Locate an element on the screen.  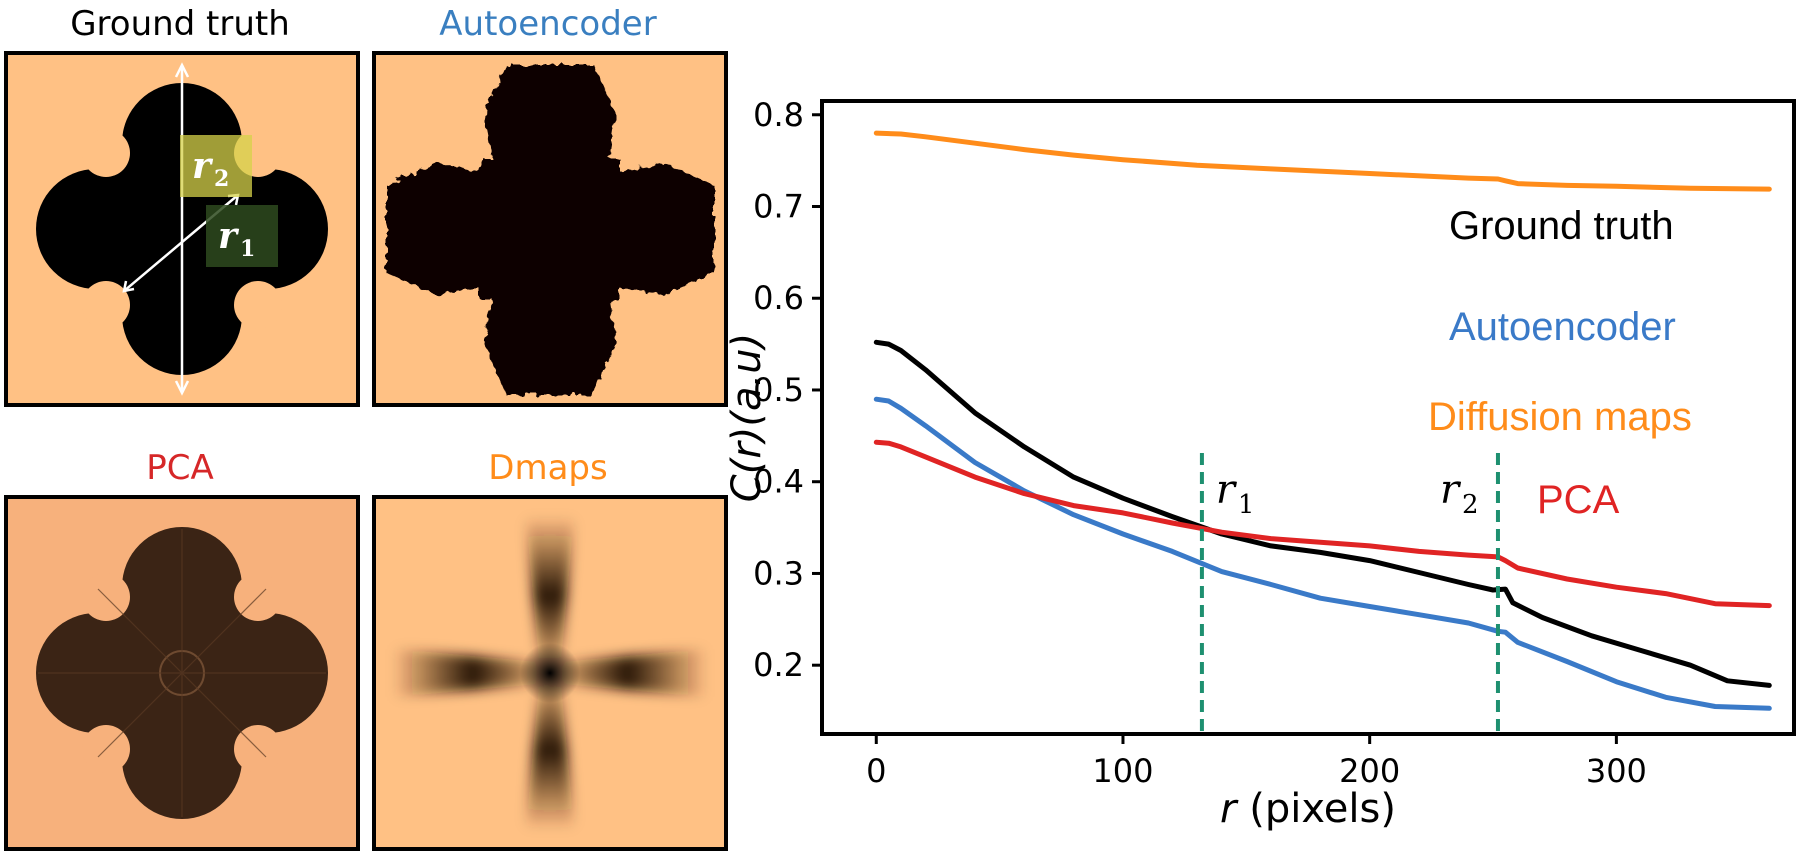
autoencoder-shape is located at coordinates (550, 230).